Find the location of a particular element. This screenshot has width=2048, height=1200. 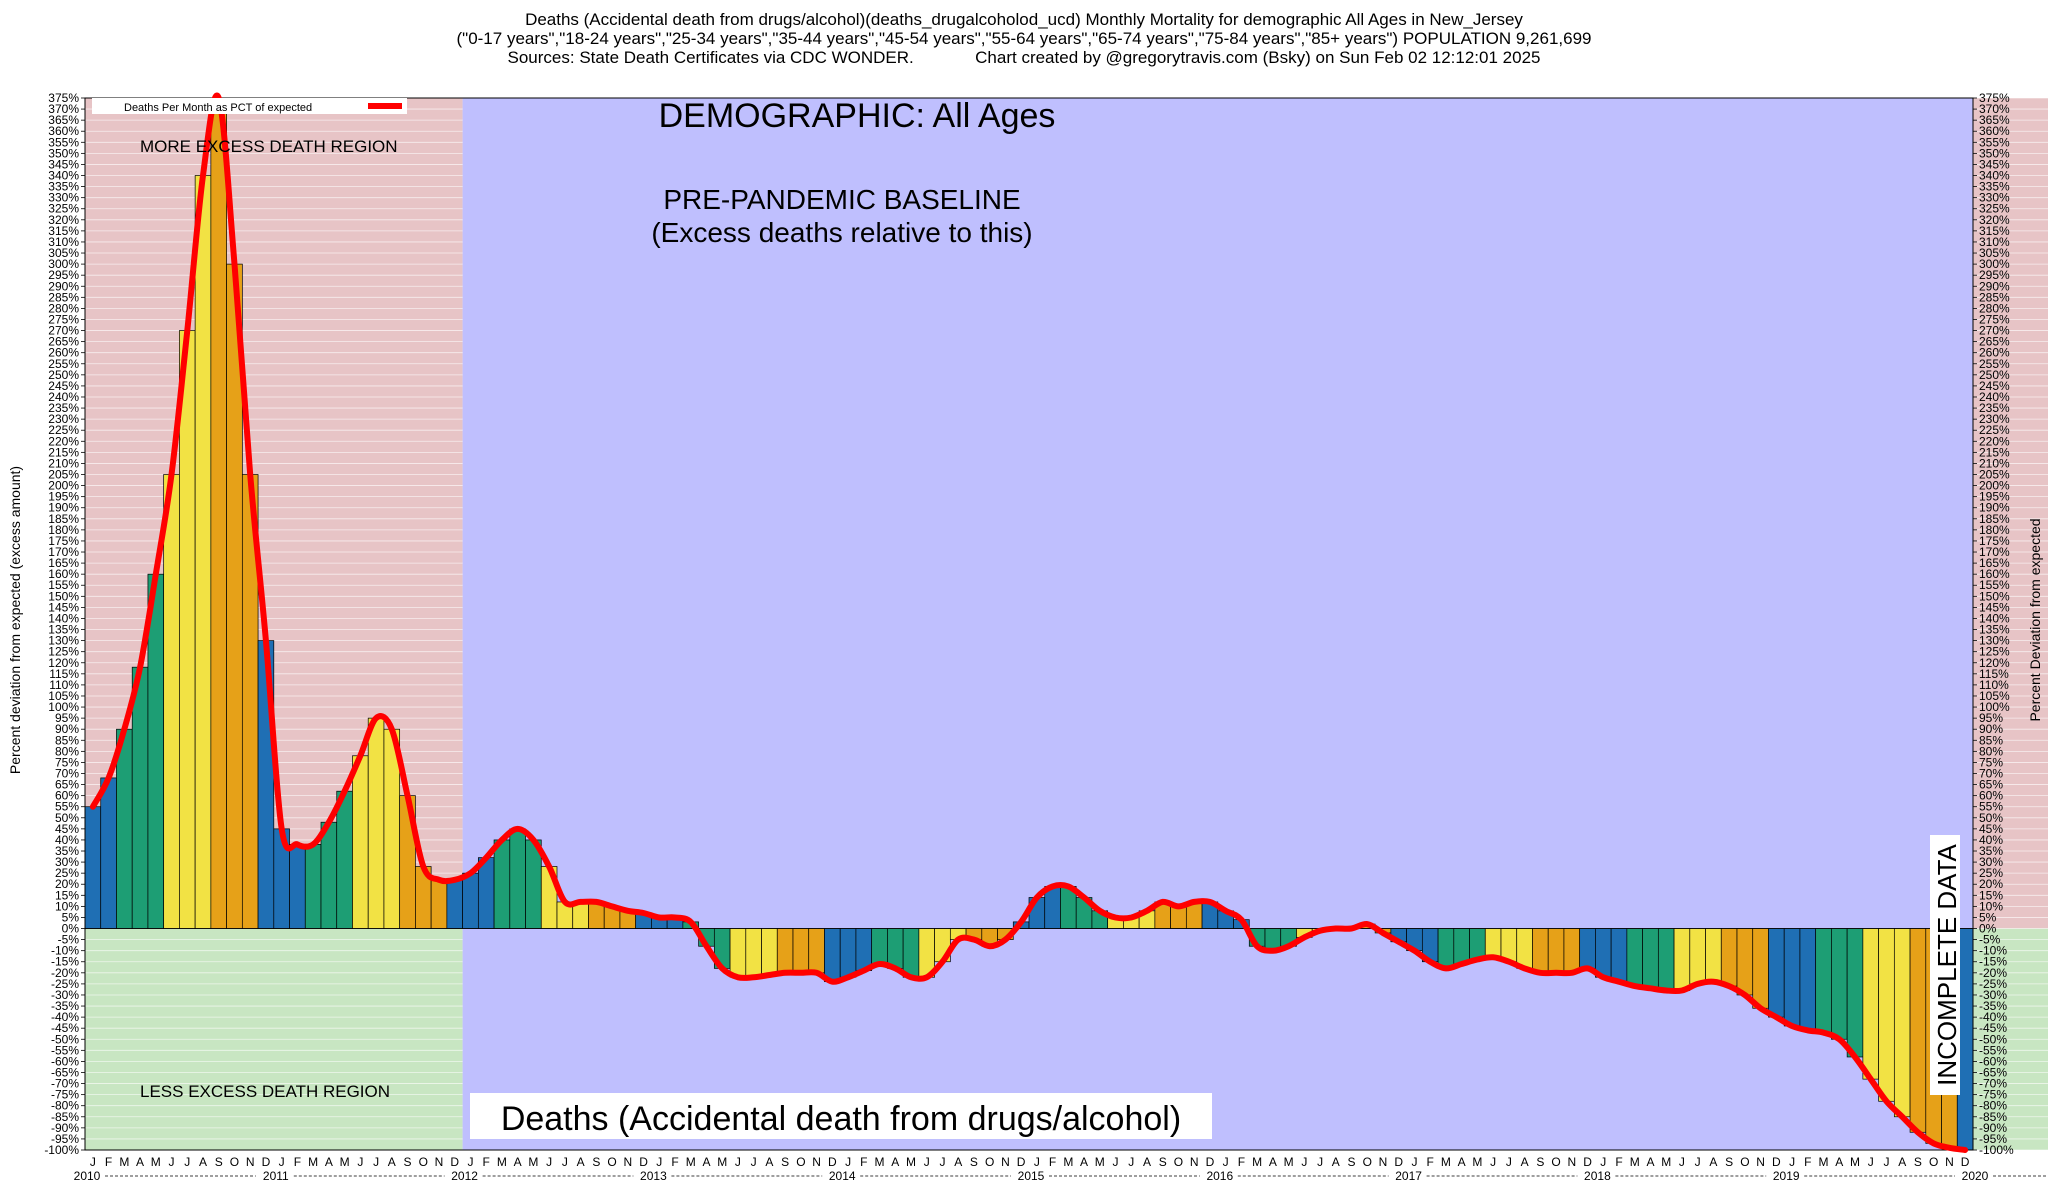

incomplete-label-group: INCOMPLETE DATA is located at coordinates (1946, 965).